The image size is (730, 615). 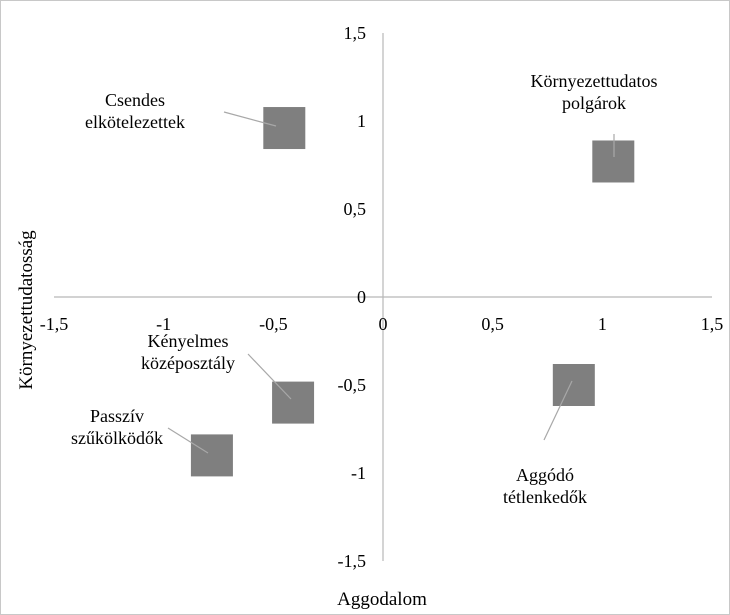 What do you see at coordinates (358, 473) in the screenshot?
I see `y-tick-label: -1` at bounding box center [358, 473].